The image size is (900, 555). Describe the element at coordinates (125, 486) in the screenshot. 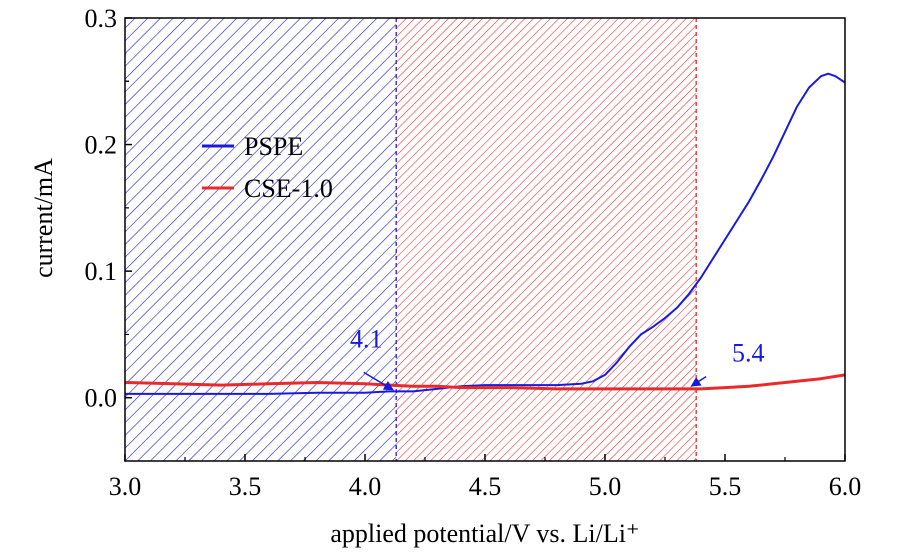

I see `x-tick-label: 3.0` at that location.